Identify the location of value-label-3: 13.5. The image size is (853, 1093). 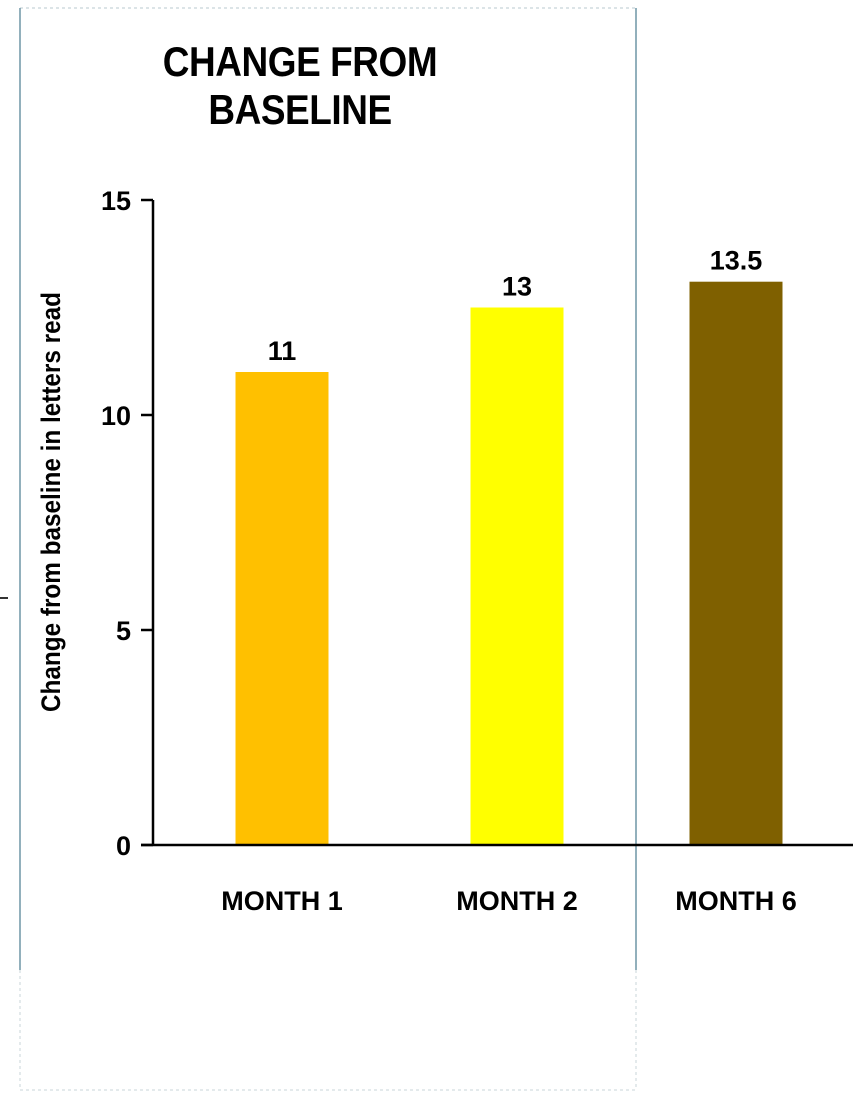
(736, 261).